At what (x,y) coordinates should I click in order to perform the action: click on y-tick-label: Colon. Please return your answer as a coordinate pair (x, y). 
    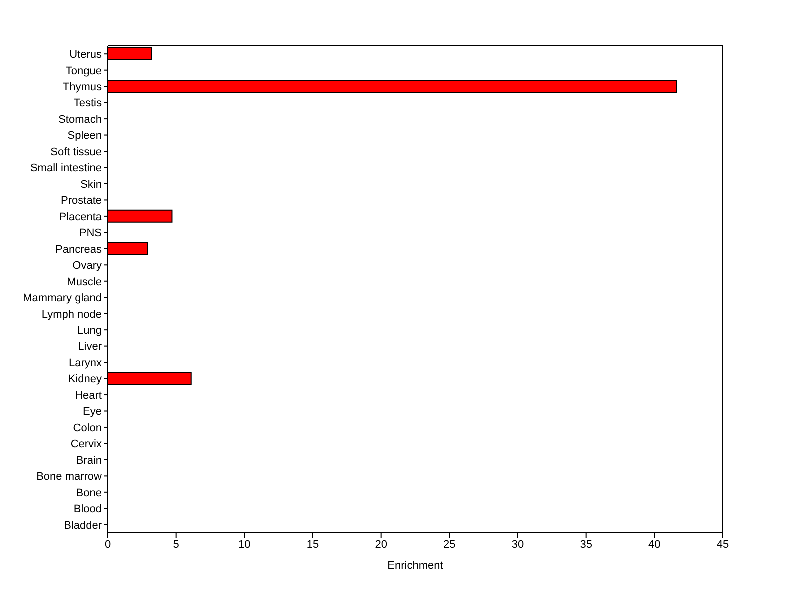
    Looking at the image, I should click on (87, 428).